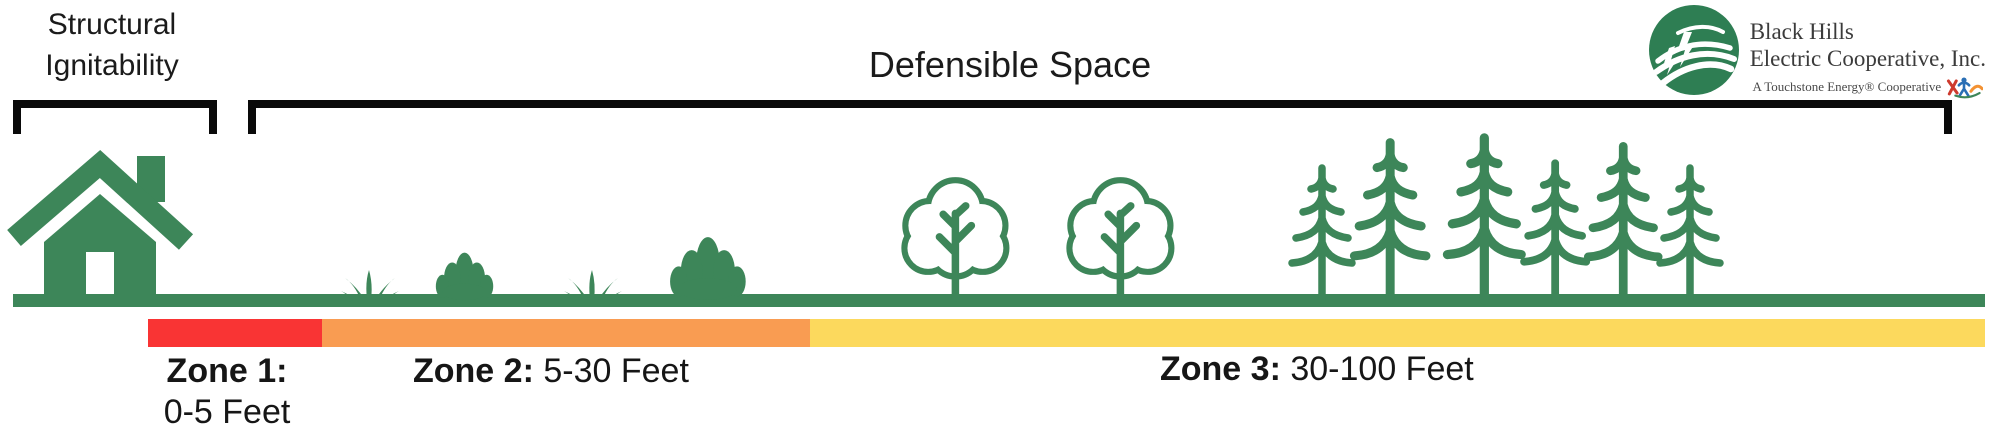  What do you see at coordinates (1847, 87) in the screenshot?
I see `touchstone-tagline: A Touchstone Energy® Cooperative` at bounding box center [1847, 87].